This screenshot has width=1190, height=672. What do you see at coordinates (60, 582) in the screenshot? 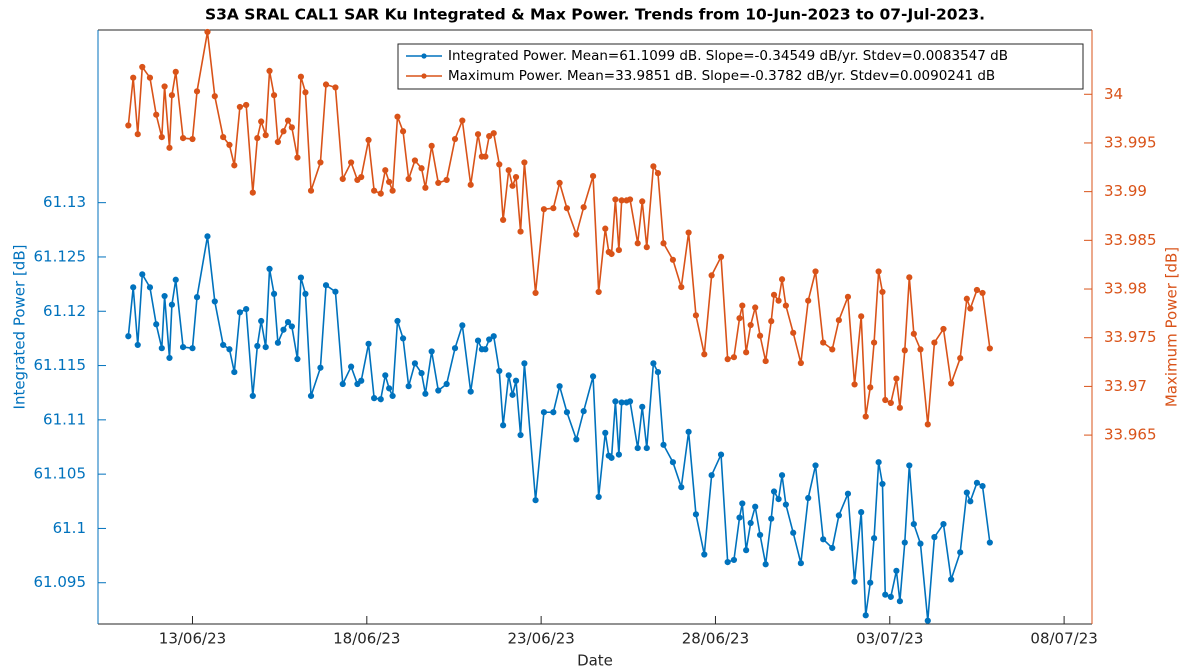
I see `y-tick-label: 61.095` at bounding box center [60, 582].